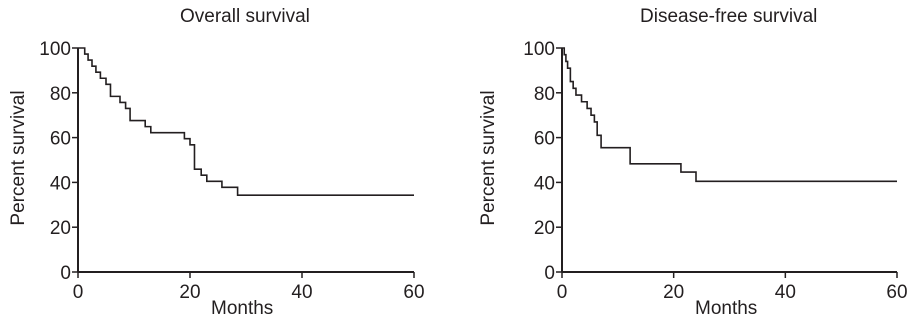  I want to click on chart-title: Disease-free survival, so click(729, 16).